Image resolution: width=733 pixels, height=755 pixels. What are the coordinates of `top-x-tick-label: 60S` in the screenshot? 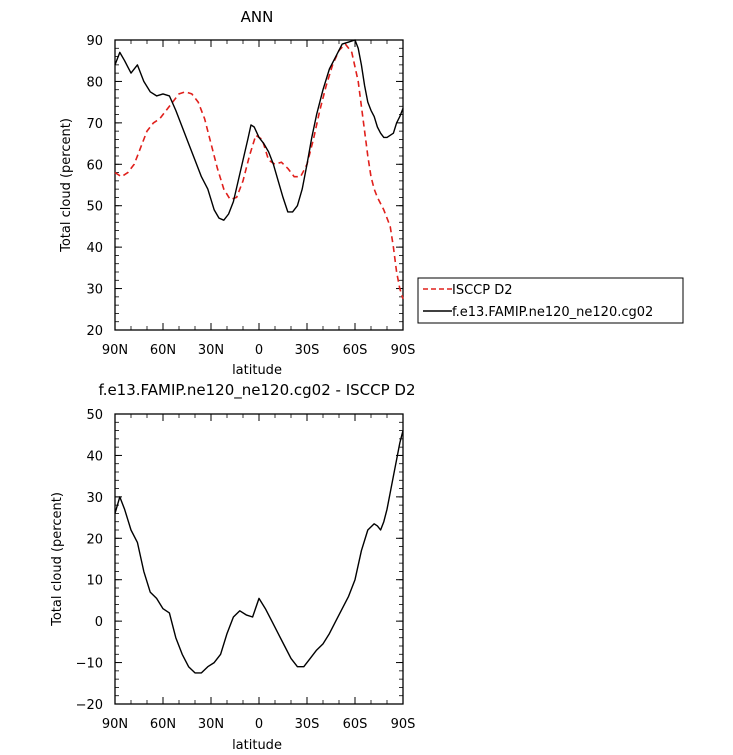 It's located at (355, 350).